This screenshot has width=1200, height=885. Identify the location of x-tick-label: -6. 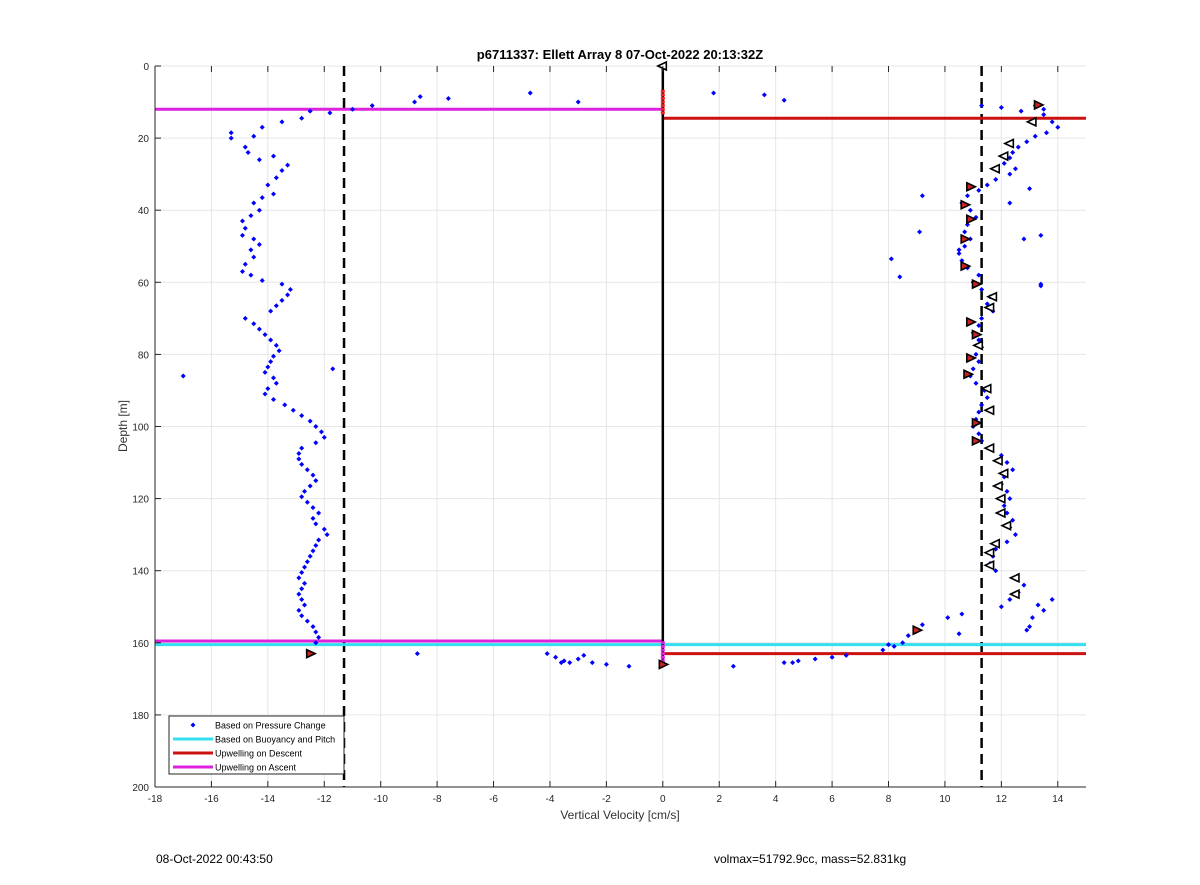
(493, 799).